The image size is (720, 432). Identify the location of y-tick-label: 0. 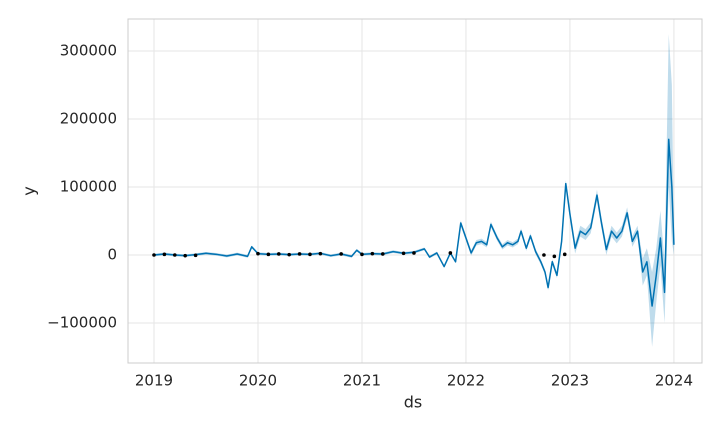
(112, 254).